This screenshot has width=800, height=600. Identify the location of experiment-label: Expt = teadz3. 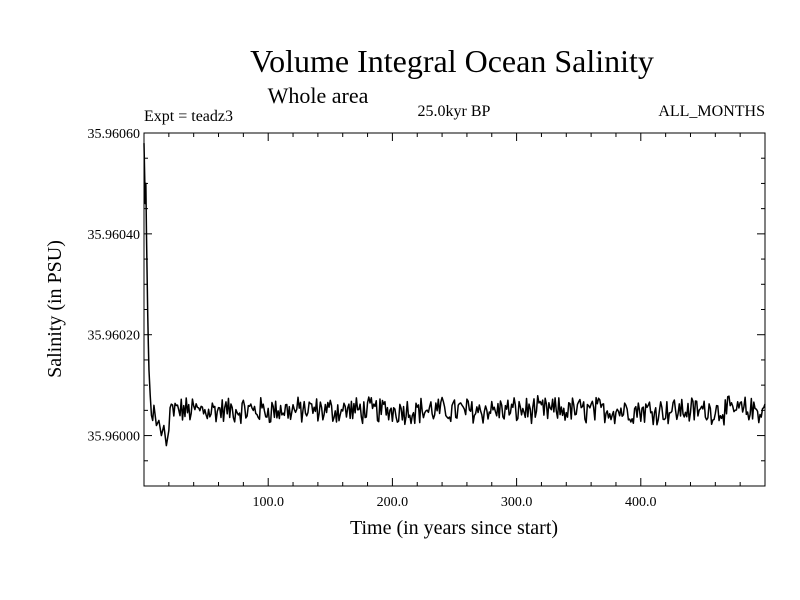
(188, 116).